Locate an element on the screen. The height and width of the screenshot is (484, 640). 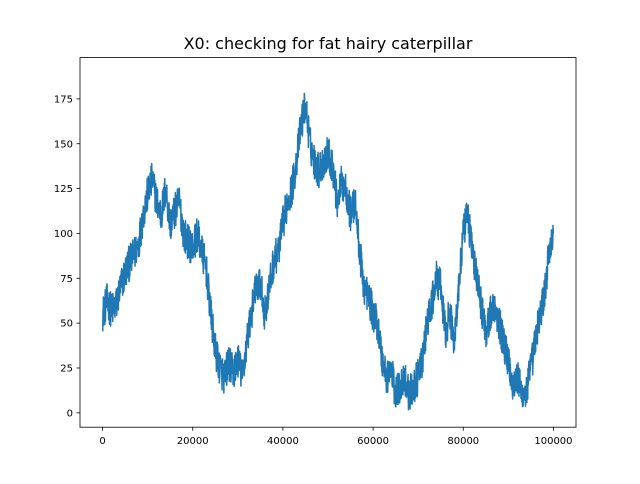
y-tick-label: 75 is located at coordinates (66, 279).